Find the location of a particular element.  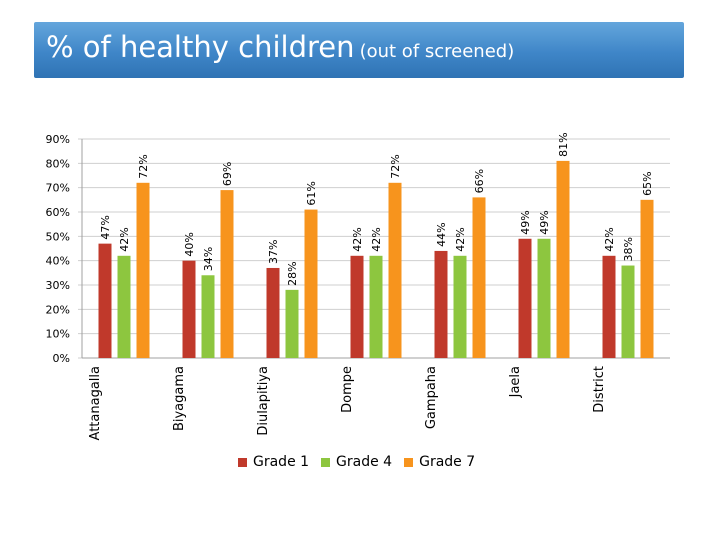

legend-item-grade-1: Grade 1 is located at coordinates (273, 462).